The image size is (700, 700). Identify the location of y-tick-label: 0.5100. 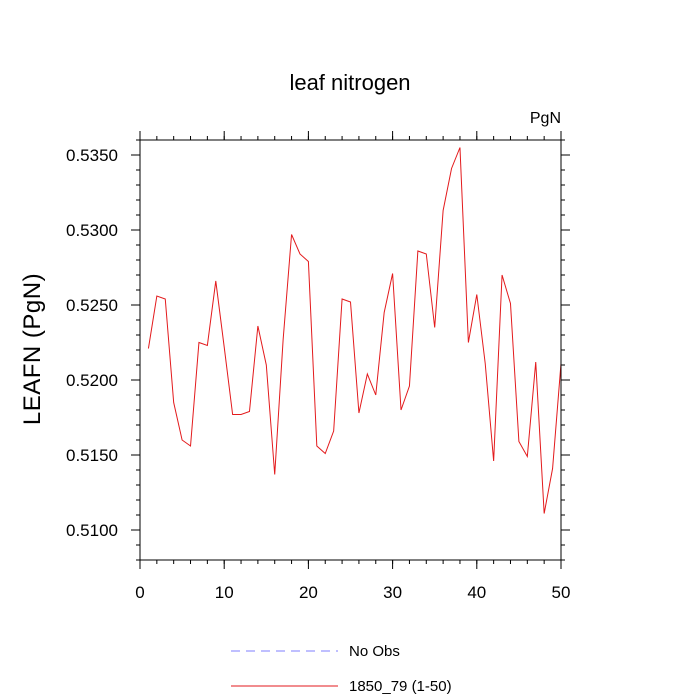
(92, 530).